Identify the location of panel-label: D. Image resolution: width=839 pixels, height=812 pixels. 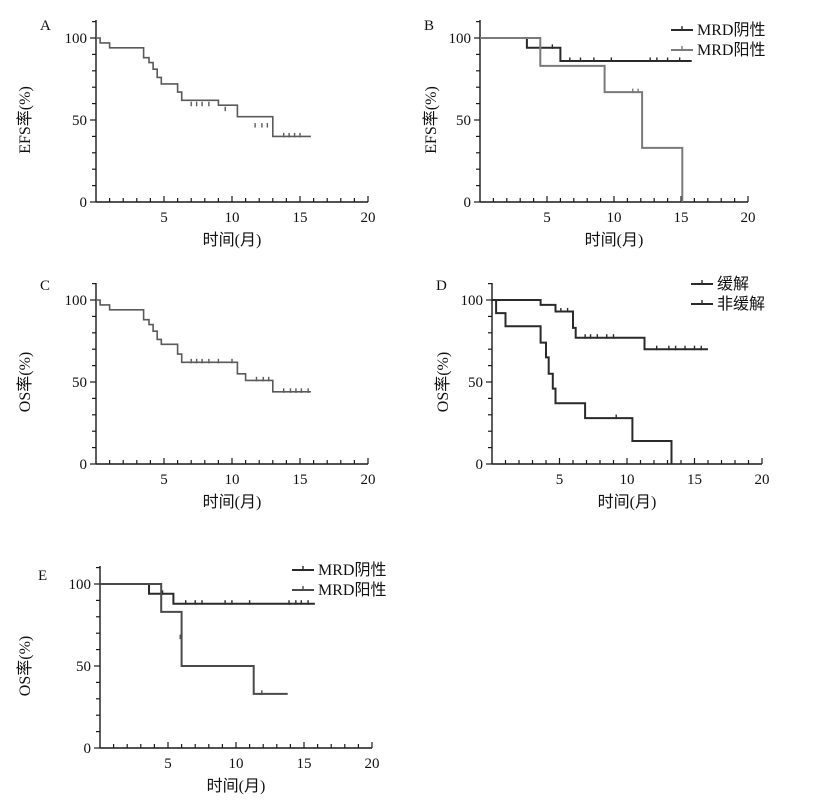
(441, 286).